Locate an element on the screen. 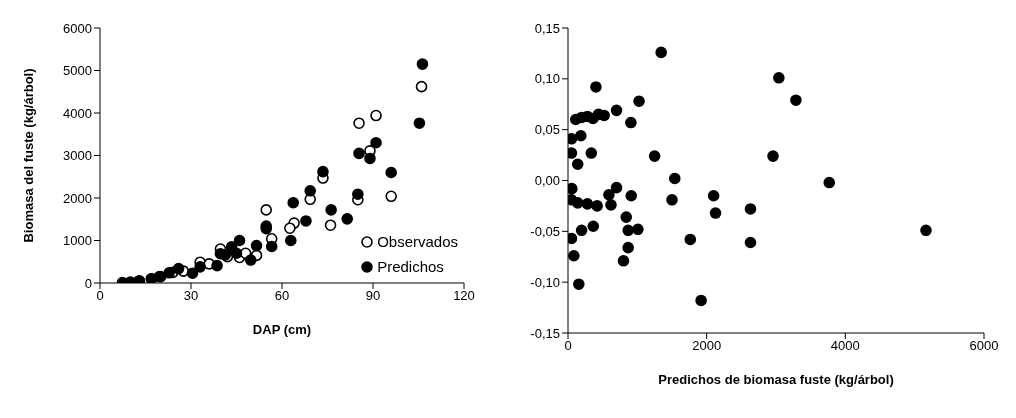  y-tick-label: 0,10 is located at coordinates (547, 79).